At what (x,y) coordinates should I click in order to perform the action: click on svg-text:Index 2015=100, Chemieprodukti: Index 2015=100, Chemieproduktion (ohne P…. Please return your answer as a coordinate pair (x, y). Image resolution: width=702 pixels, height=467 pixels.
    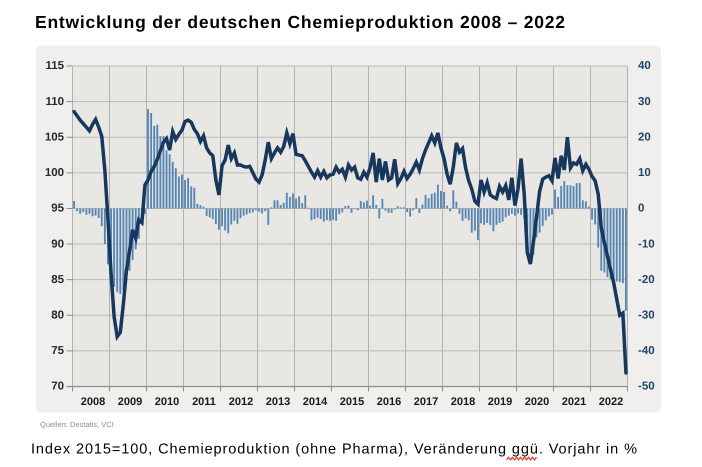
    Looking at the image, I should click on (334, 450).